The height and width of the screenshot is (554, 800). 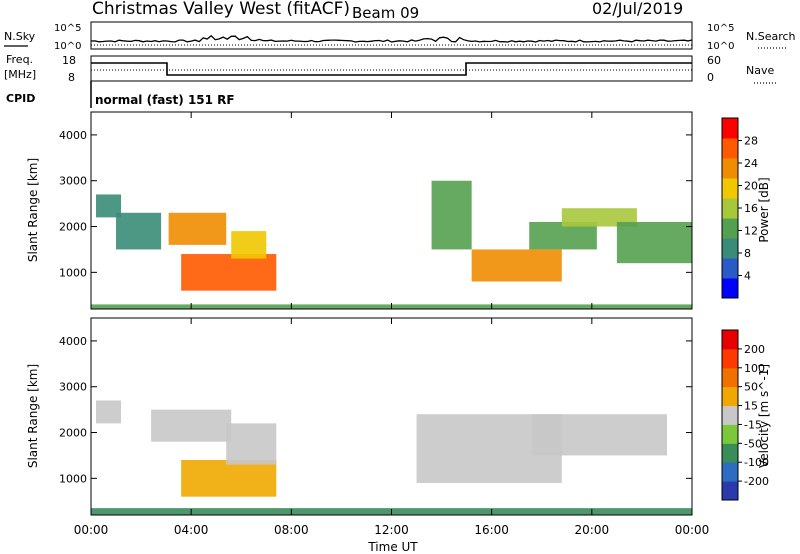 What do you see at coordinates (753, 424) in the screenshot?
I see `colorbar-tick-label: -15` at bounding box center [753, 424].